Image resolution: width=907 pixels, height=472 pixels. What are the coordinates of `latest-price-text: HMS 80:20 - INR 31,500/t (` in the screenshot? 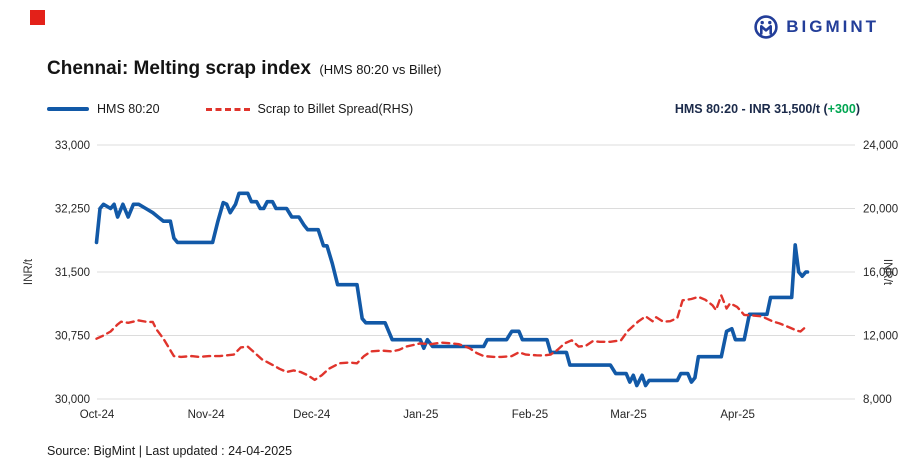 It's located at (751, 109).